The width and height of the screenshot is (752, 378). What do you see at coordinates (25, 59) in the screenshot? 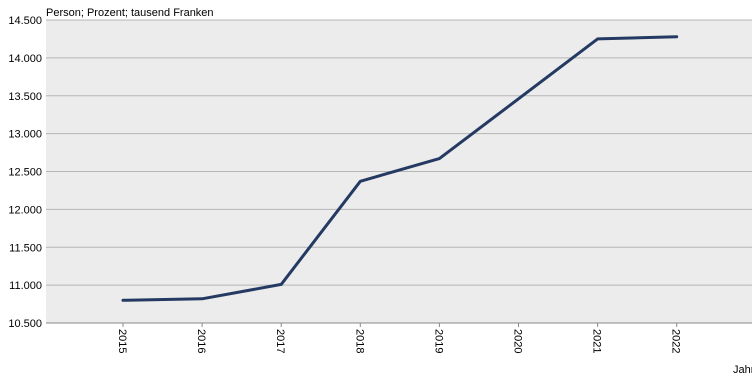
I see `y-tick-label: 14.000` at bounding box center [25, 59].